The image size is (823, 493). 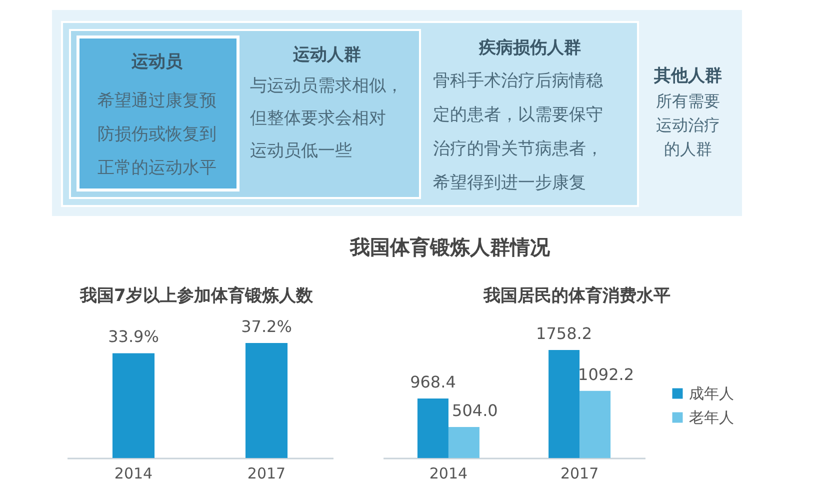 What do you see at coordinates (450, 247) in the screenshot?
I see `text: 我国体育锻炼人群情况` at bounding box center [450, 247].